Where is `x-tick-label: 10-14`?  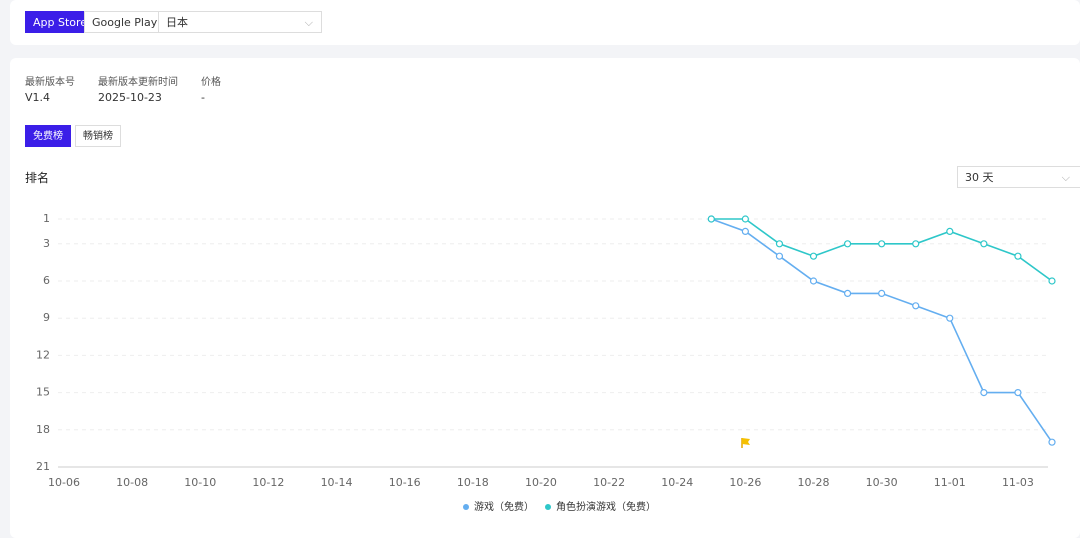
x-tick-label: 10-14 is located at coordinates (337, 482).